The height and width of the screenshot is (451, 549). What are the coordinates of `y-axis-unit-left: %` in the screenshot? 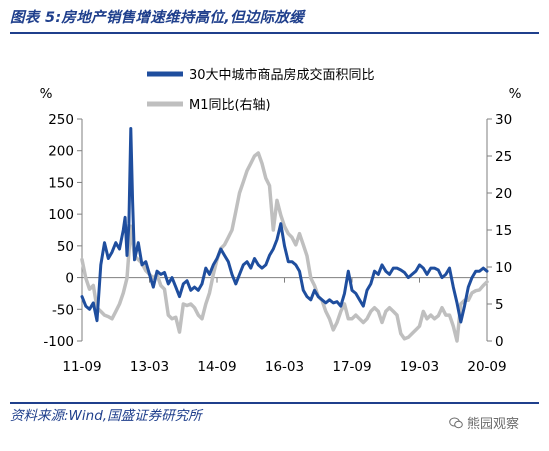 It's located at (46, 94).